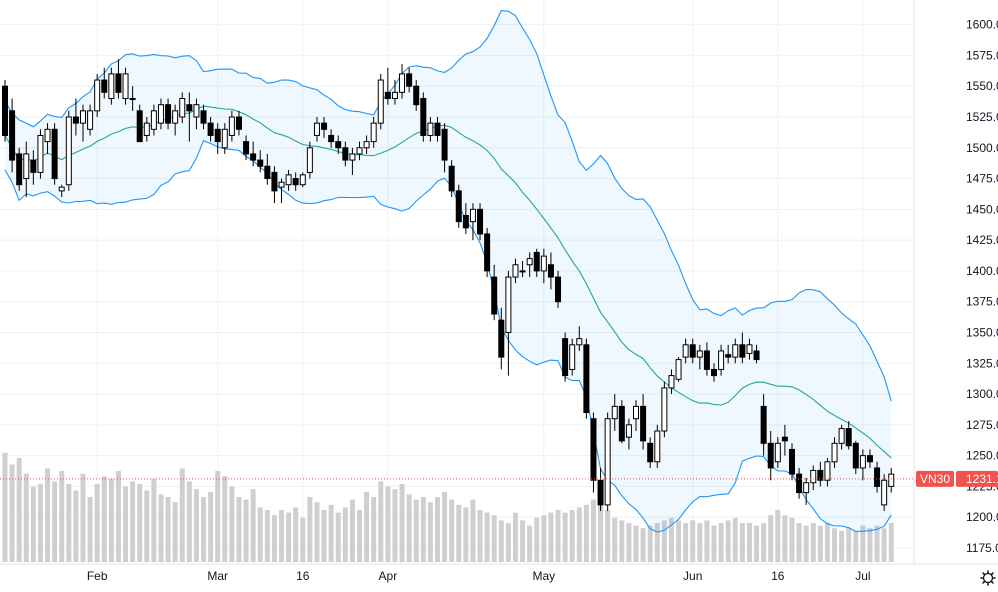  What do you see at coordinates (982, 425) in the screenshot?
I see `price-tick-label: 1275.0` at bounding box center [982, 425].